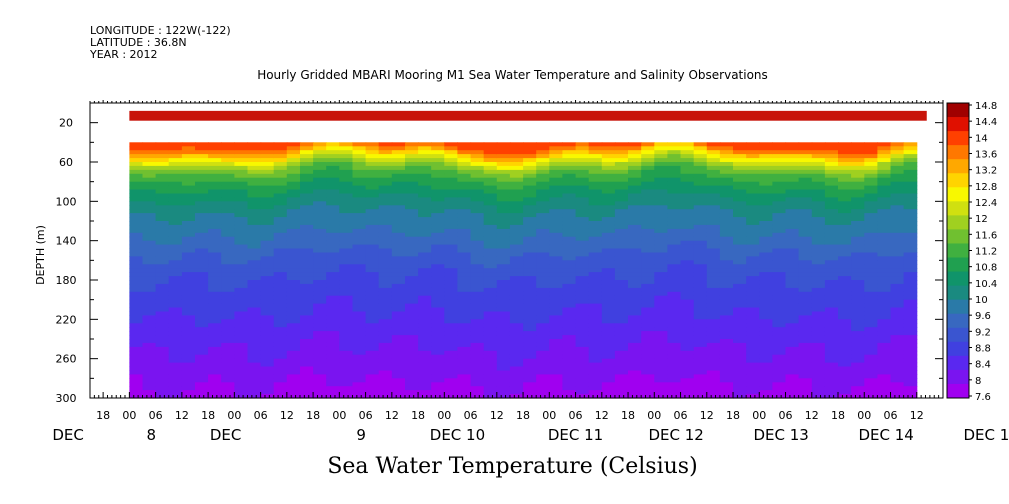 The height and width of the screenshot is (504, 1009). I want to click on colorbar-label: 8.4, so click(983, 365).